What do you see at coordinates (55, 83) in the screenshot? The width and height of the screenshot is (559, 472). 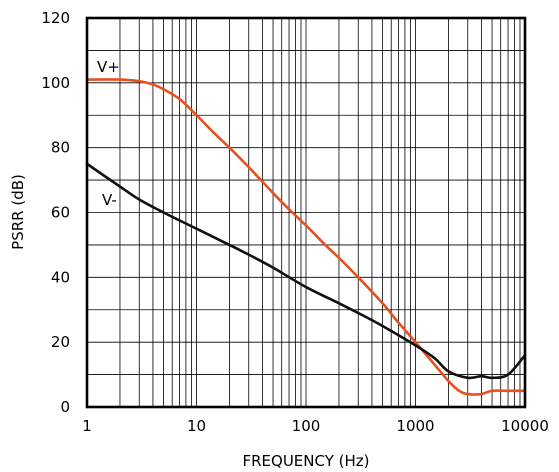 I see `y-tick-label: 100` at bounding box center [55, 83].